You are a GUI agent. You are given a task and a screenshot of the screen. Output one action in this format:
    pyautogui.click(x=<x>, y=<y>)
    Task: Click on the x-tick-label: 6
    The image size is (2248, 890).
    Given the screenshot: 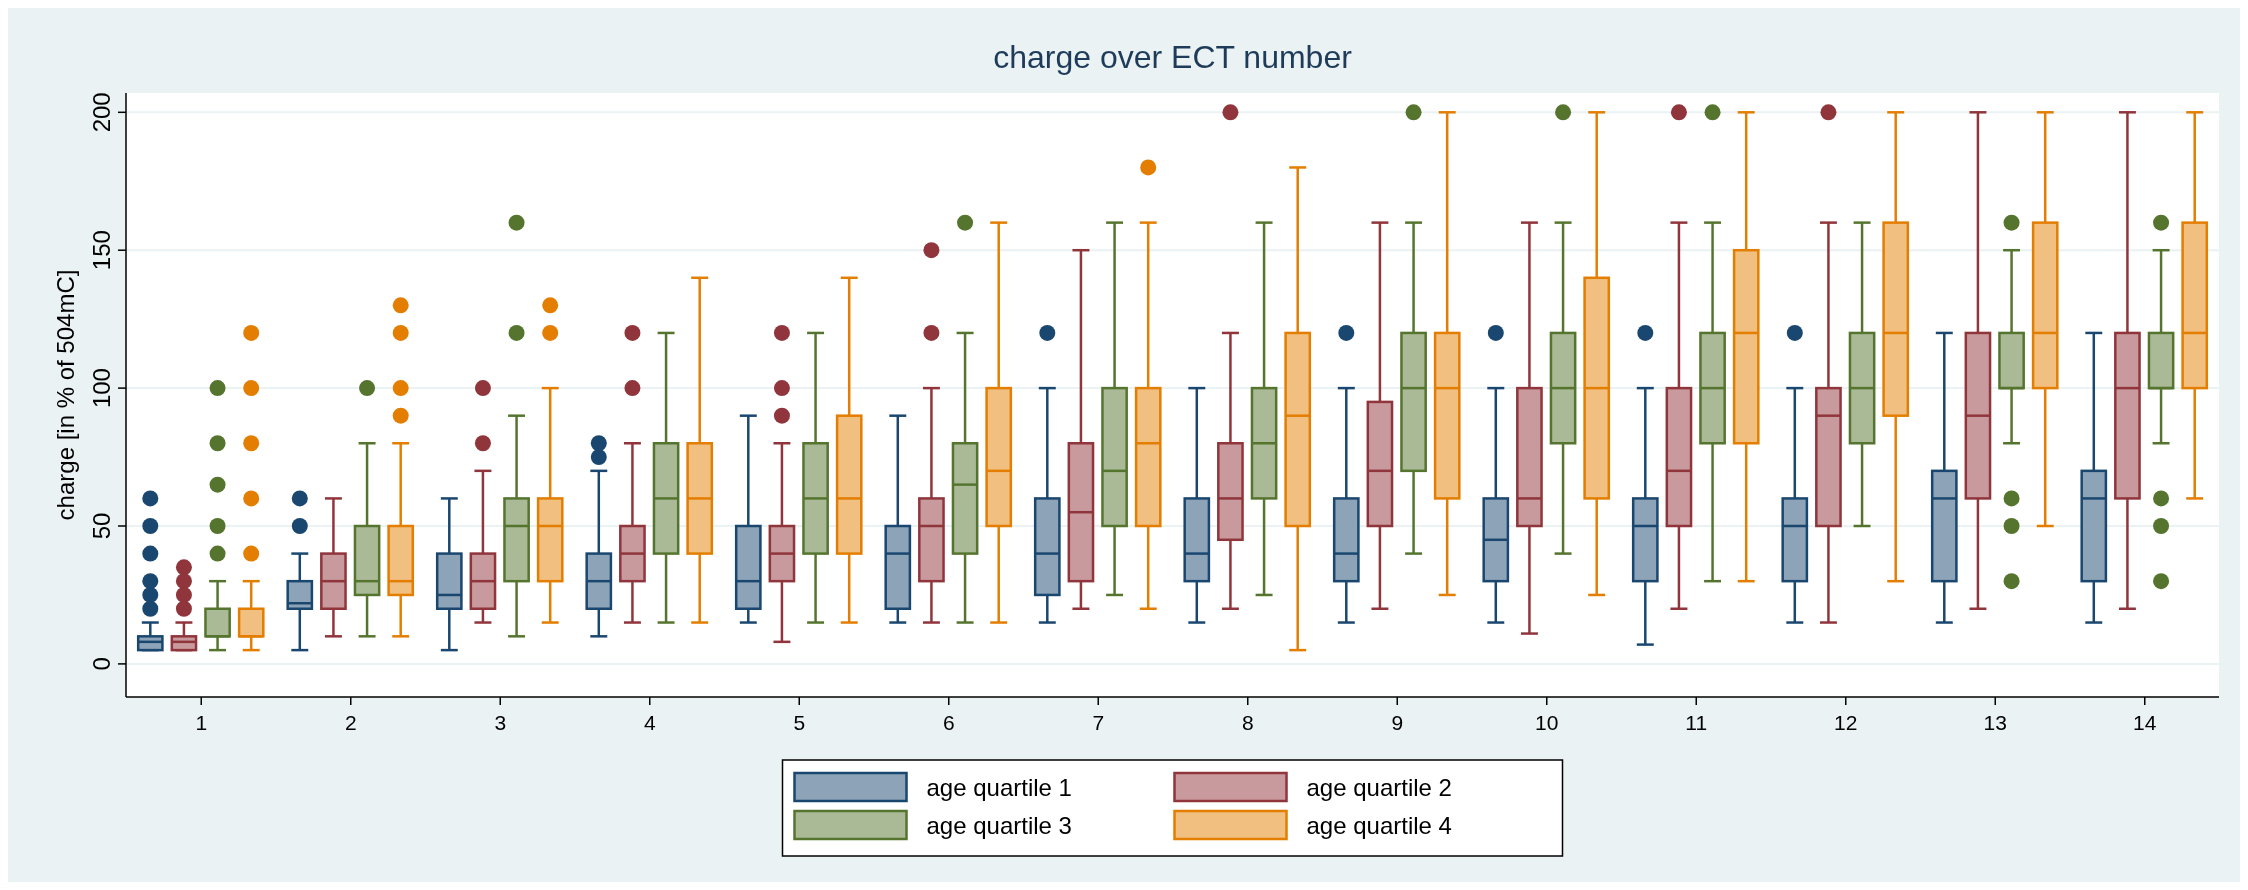 What is the action you would take?
    pyautogui.click(x=948, y=722)
    